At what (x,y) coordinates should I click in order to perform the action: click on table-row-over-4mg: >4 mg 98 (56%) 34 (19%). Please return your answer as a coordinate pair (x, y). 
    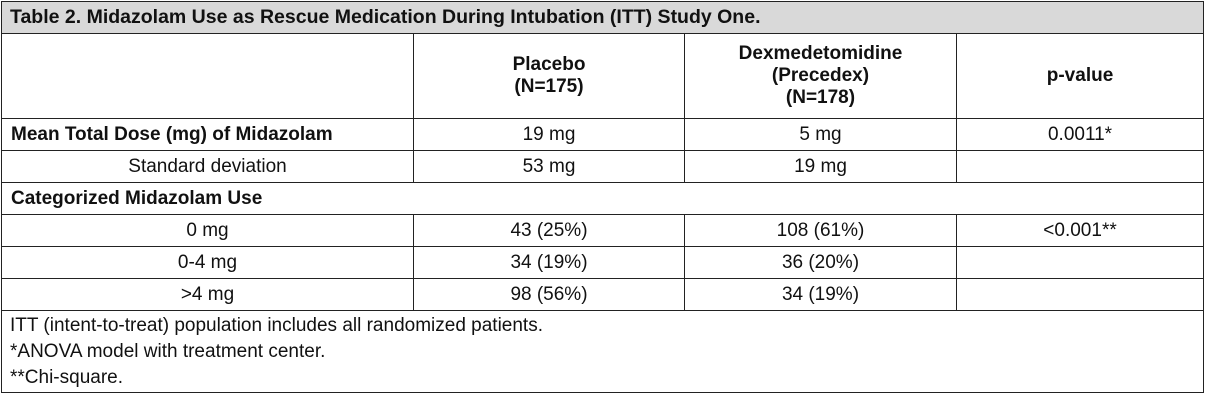
    Looking at the image, I should click on (603, 294).